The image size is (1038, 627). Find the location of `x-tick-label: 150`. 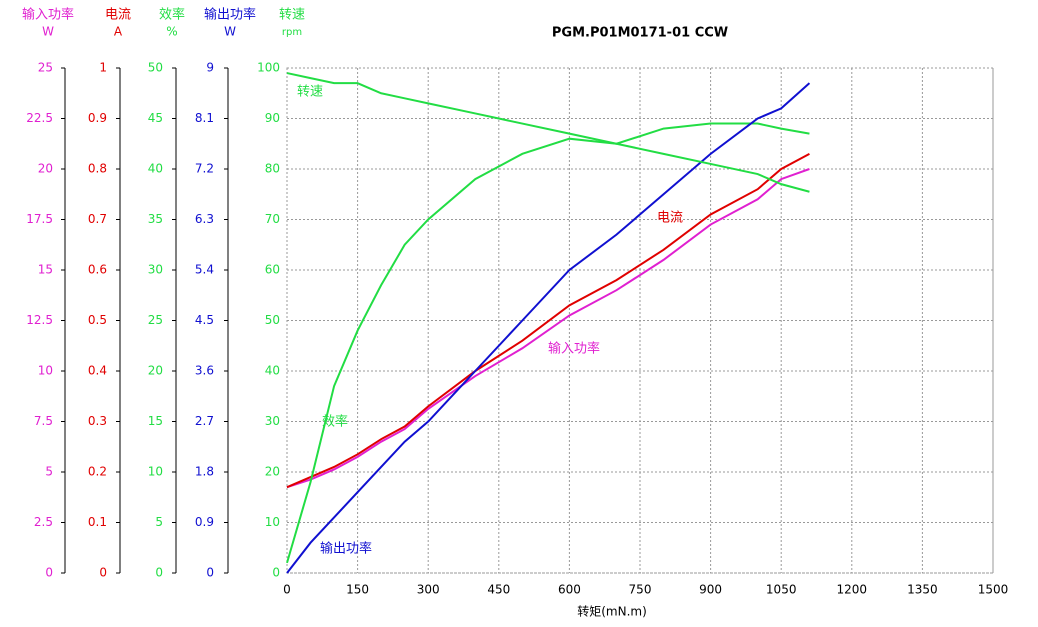

x-tick-label: 150 is located at coordinates (357, 590).